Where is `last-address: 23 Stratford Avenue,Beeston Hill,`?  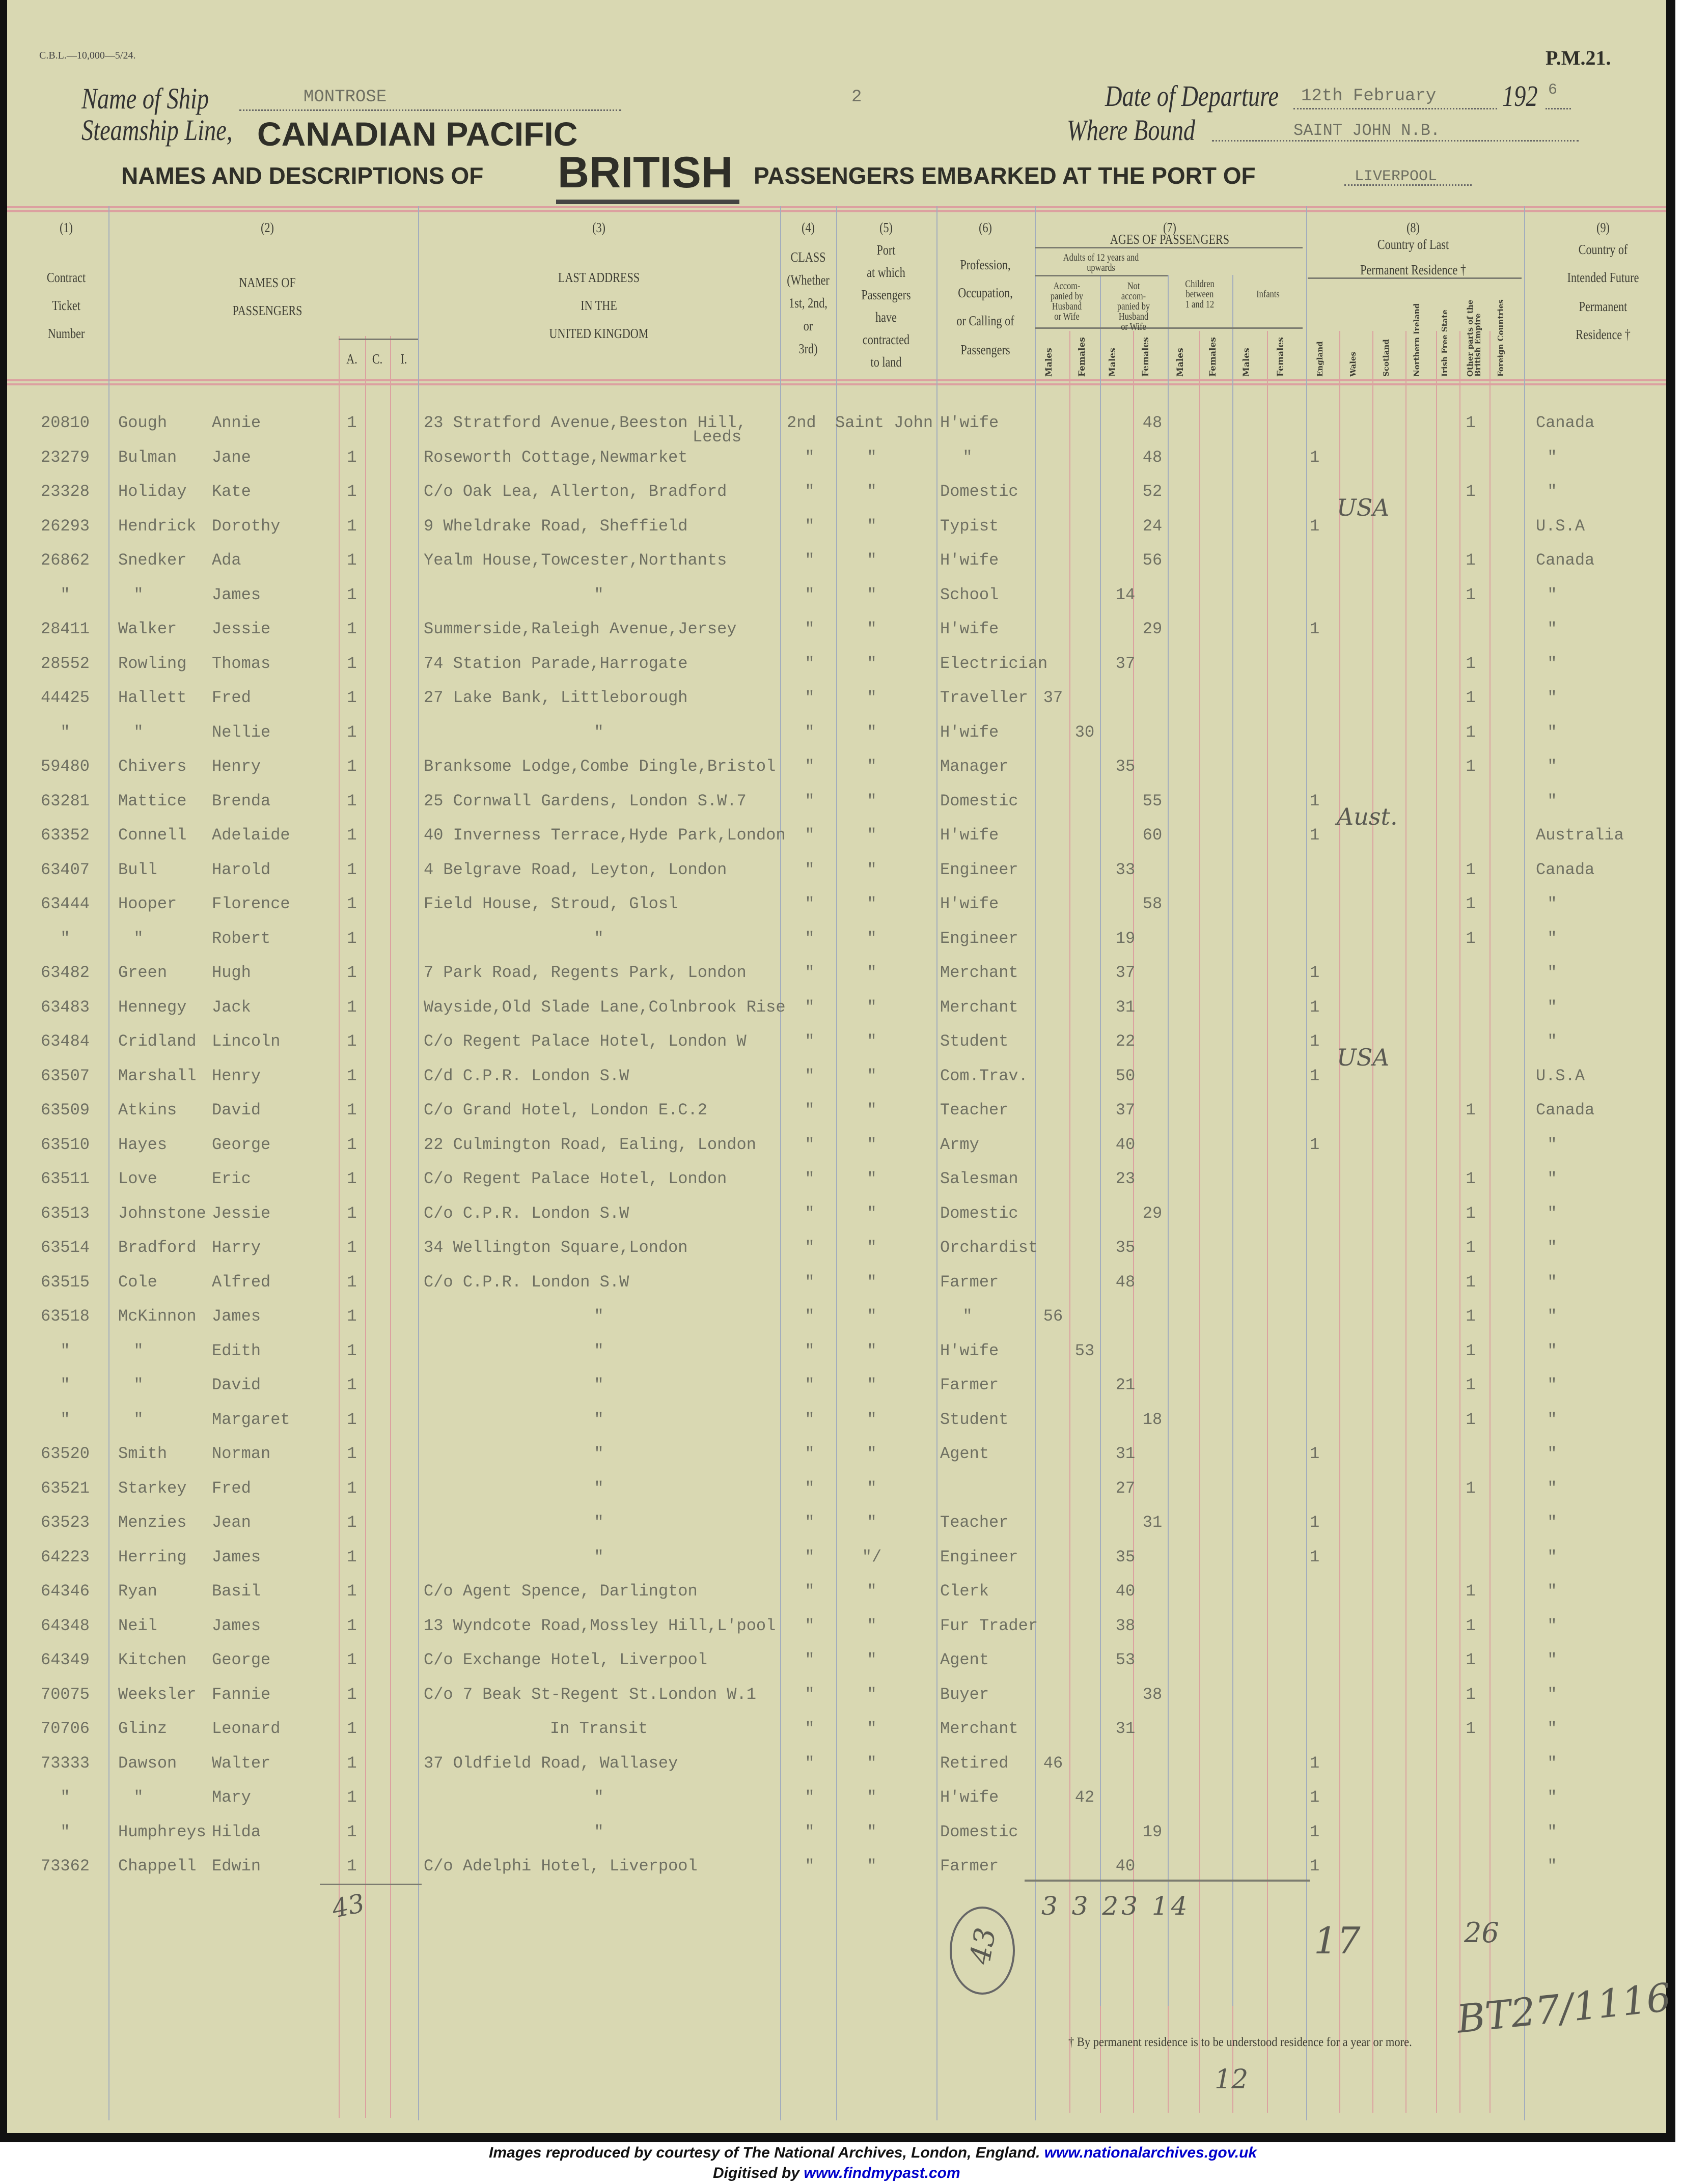 last-address: 23 Stratford Avenue,Beeston Hill, is located at coordinates (585, 422).